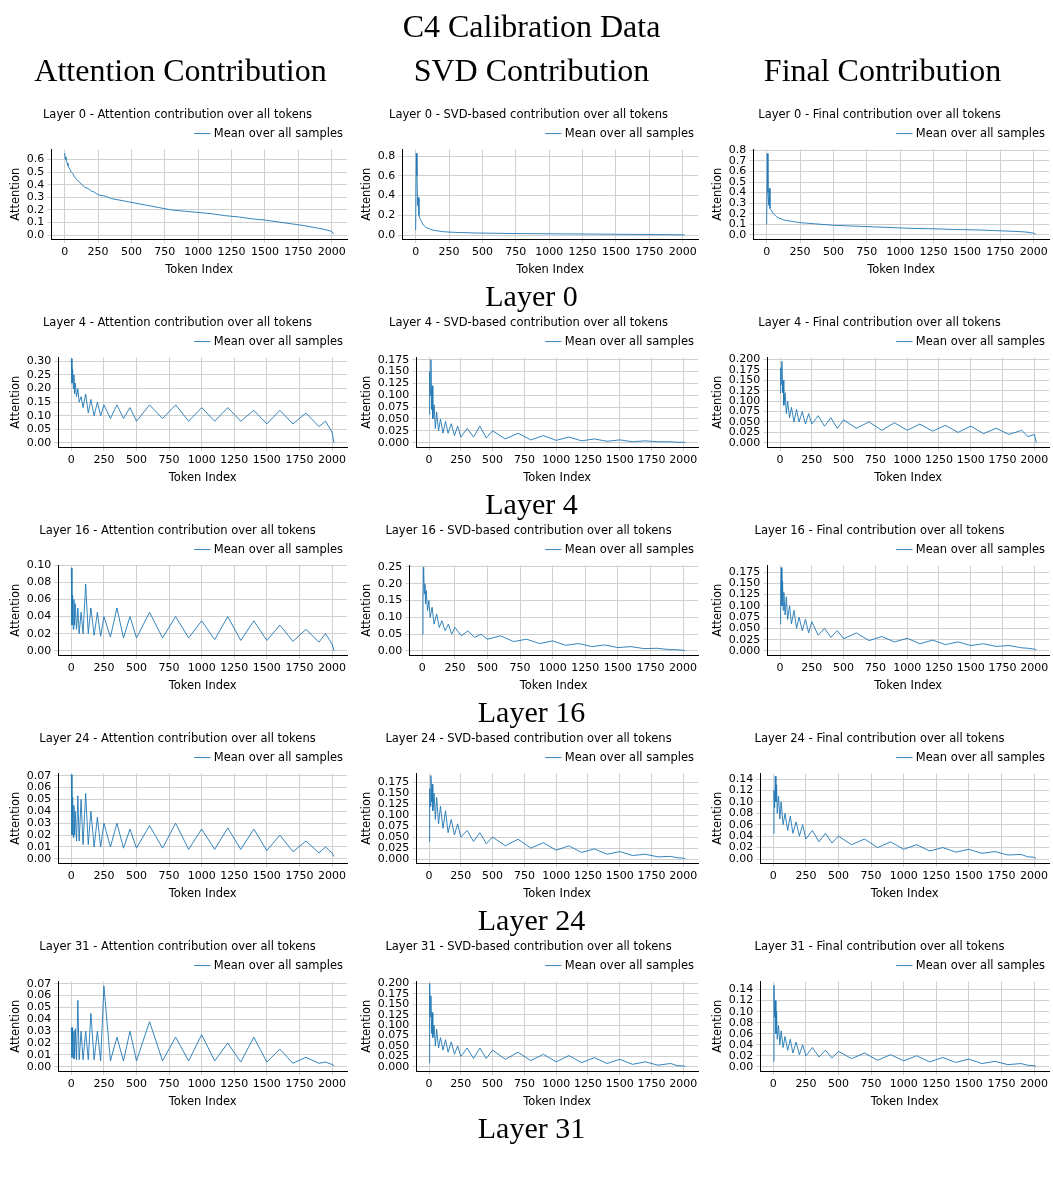 This screenshot has height=1199, width=1053. Describe the element at coordinates (879, 529) in the screenshot. I see `chart-title: Layer 16 - Final contribution over all tokens` at that location.